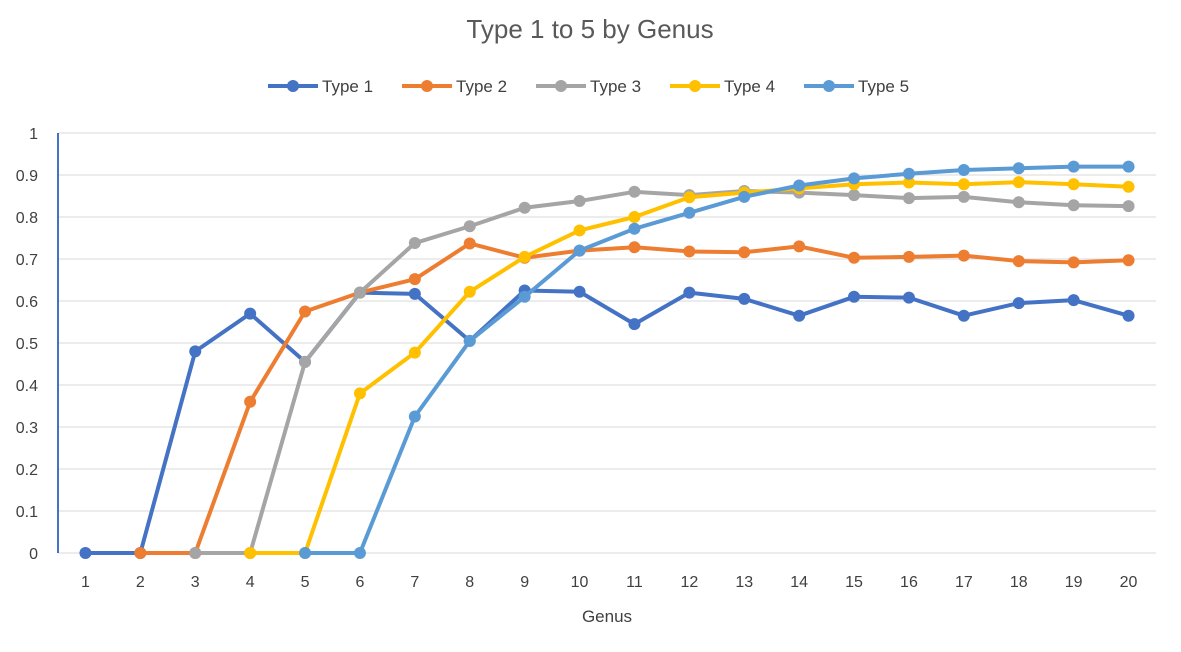  What do you see at coordinates (347, 86) in the screenshot?
I see `legend-label: Type 1` at bounding box center [347, 86].